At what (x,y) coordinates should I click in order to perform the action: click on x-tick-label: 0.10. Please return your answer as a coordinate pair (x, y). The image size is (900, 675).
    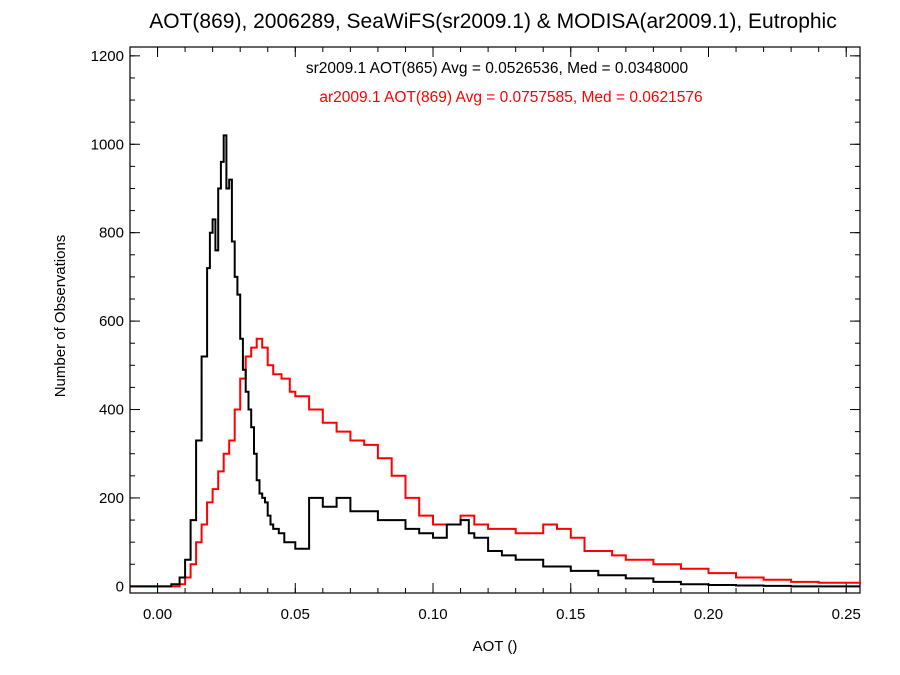
    Looking at the image, I should click on (432, 614).